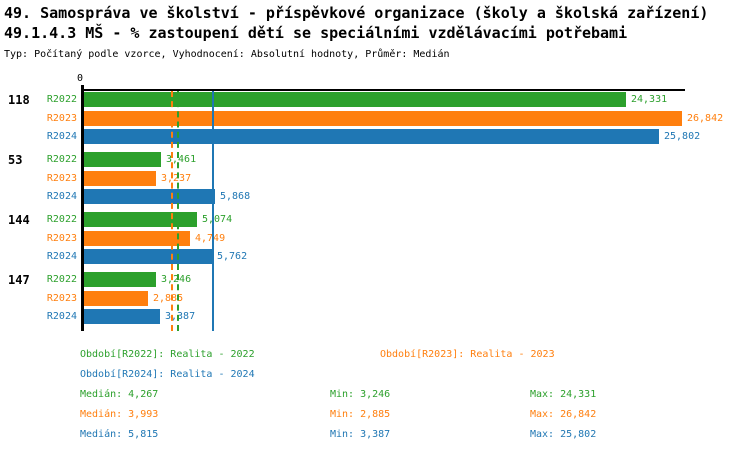 The height and width of the screenshot is (452, 750). Describe the element at coordinates (119, 394) in the screenshot. I see `stat-median-r2022: Medián: 4,267` at that location.